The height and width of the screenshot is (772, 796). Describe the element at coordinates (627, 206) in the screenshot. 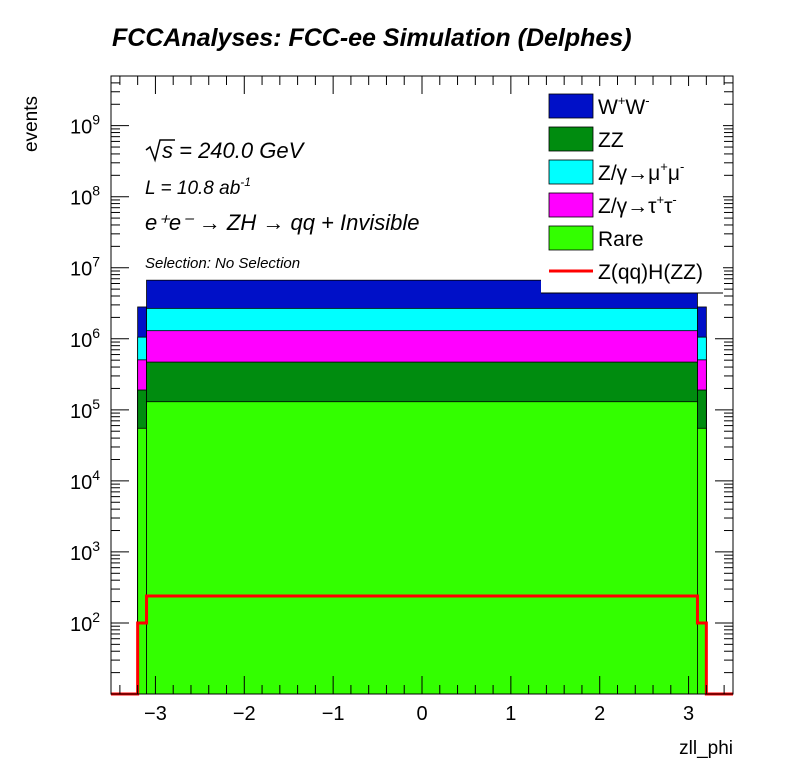

I see `legend-text: Z/γ→τ` at that location.